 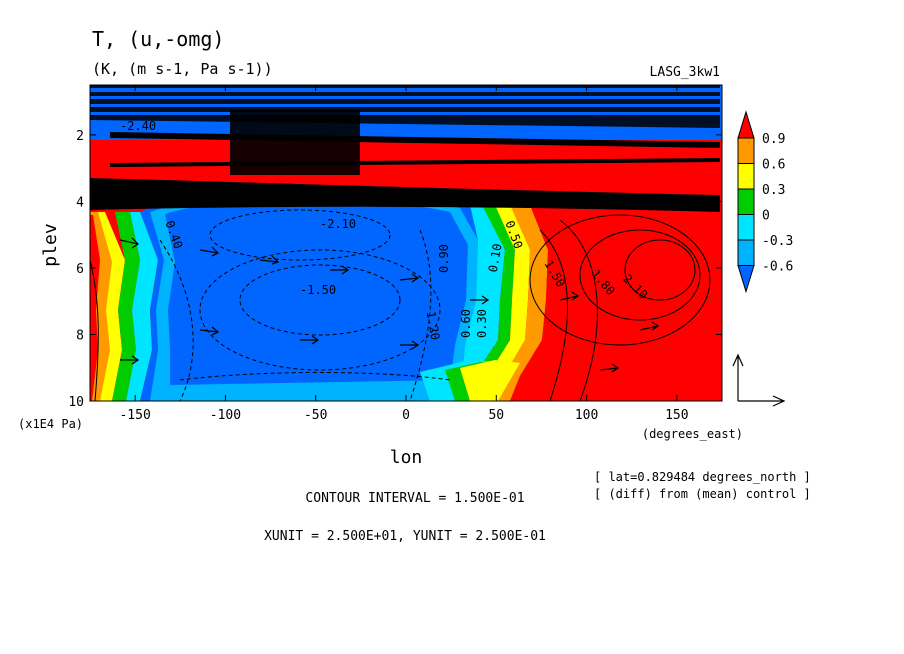 What do you see at coordinates (773, 165) in the screenshot?
I see `colorbar-label: 0.6` at bounding box center [773, 165].